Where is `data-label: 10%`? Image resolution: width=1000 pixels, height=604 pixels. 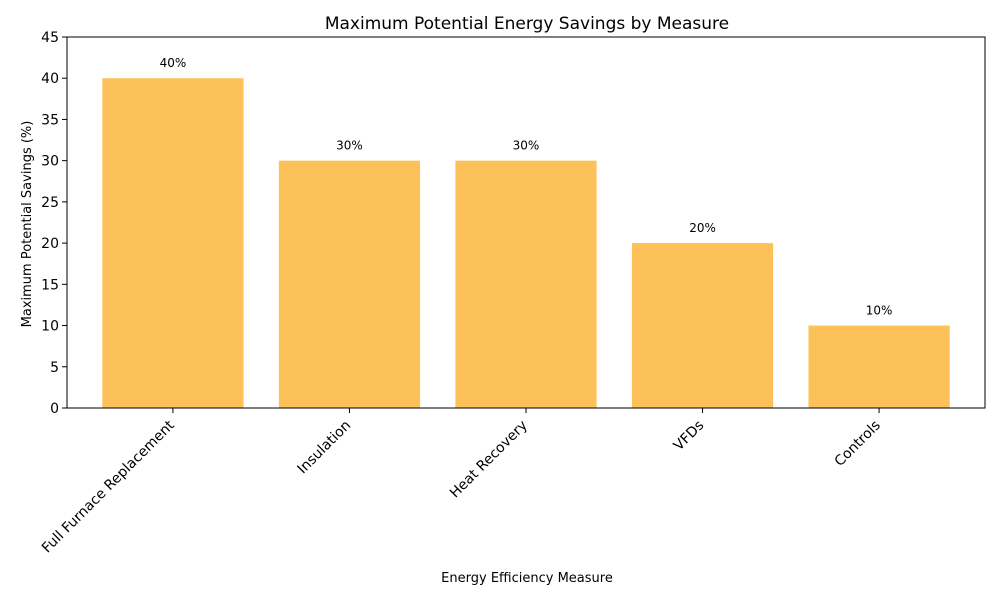 data-label: 10% is located at coordinates (879, 311).